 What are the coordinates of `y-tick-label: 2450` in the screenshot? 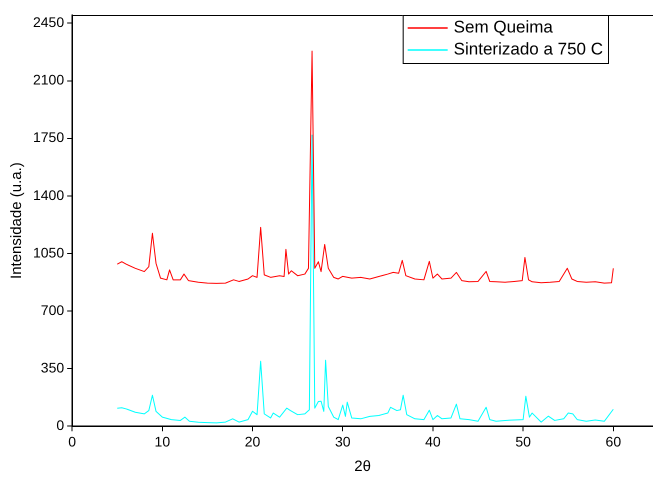 It's located at (48, 22).